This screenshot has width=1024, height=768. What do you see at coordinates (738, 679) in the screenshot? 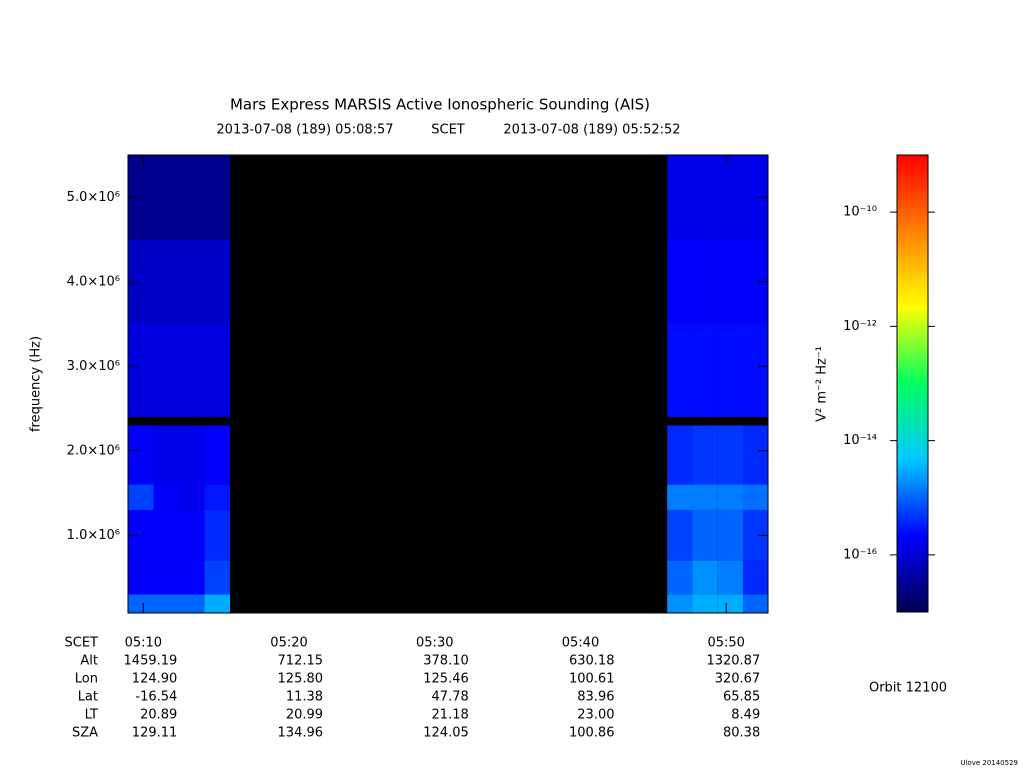
I see `ephemeris-value: 320.67` at bounding box center [738, 679].